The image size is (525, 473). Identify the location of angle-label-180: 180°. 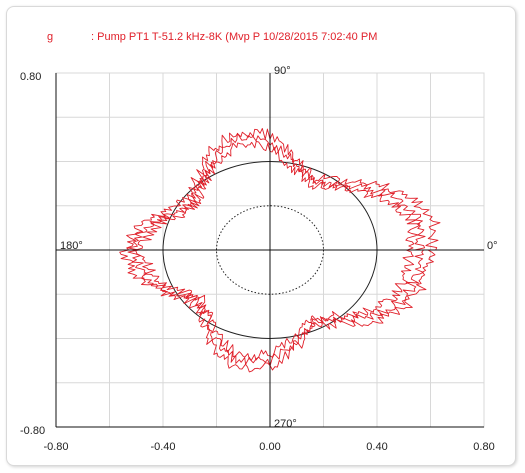
(71, 246).